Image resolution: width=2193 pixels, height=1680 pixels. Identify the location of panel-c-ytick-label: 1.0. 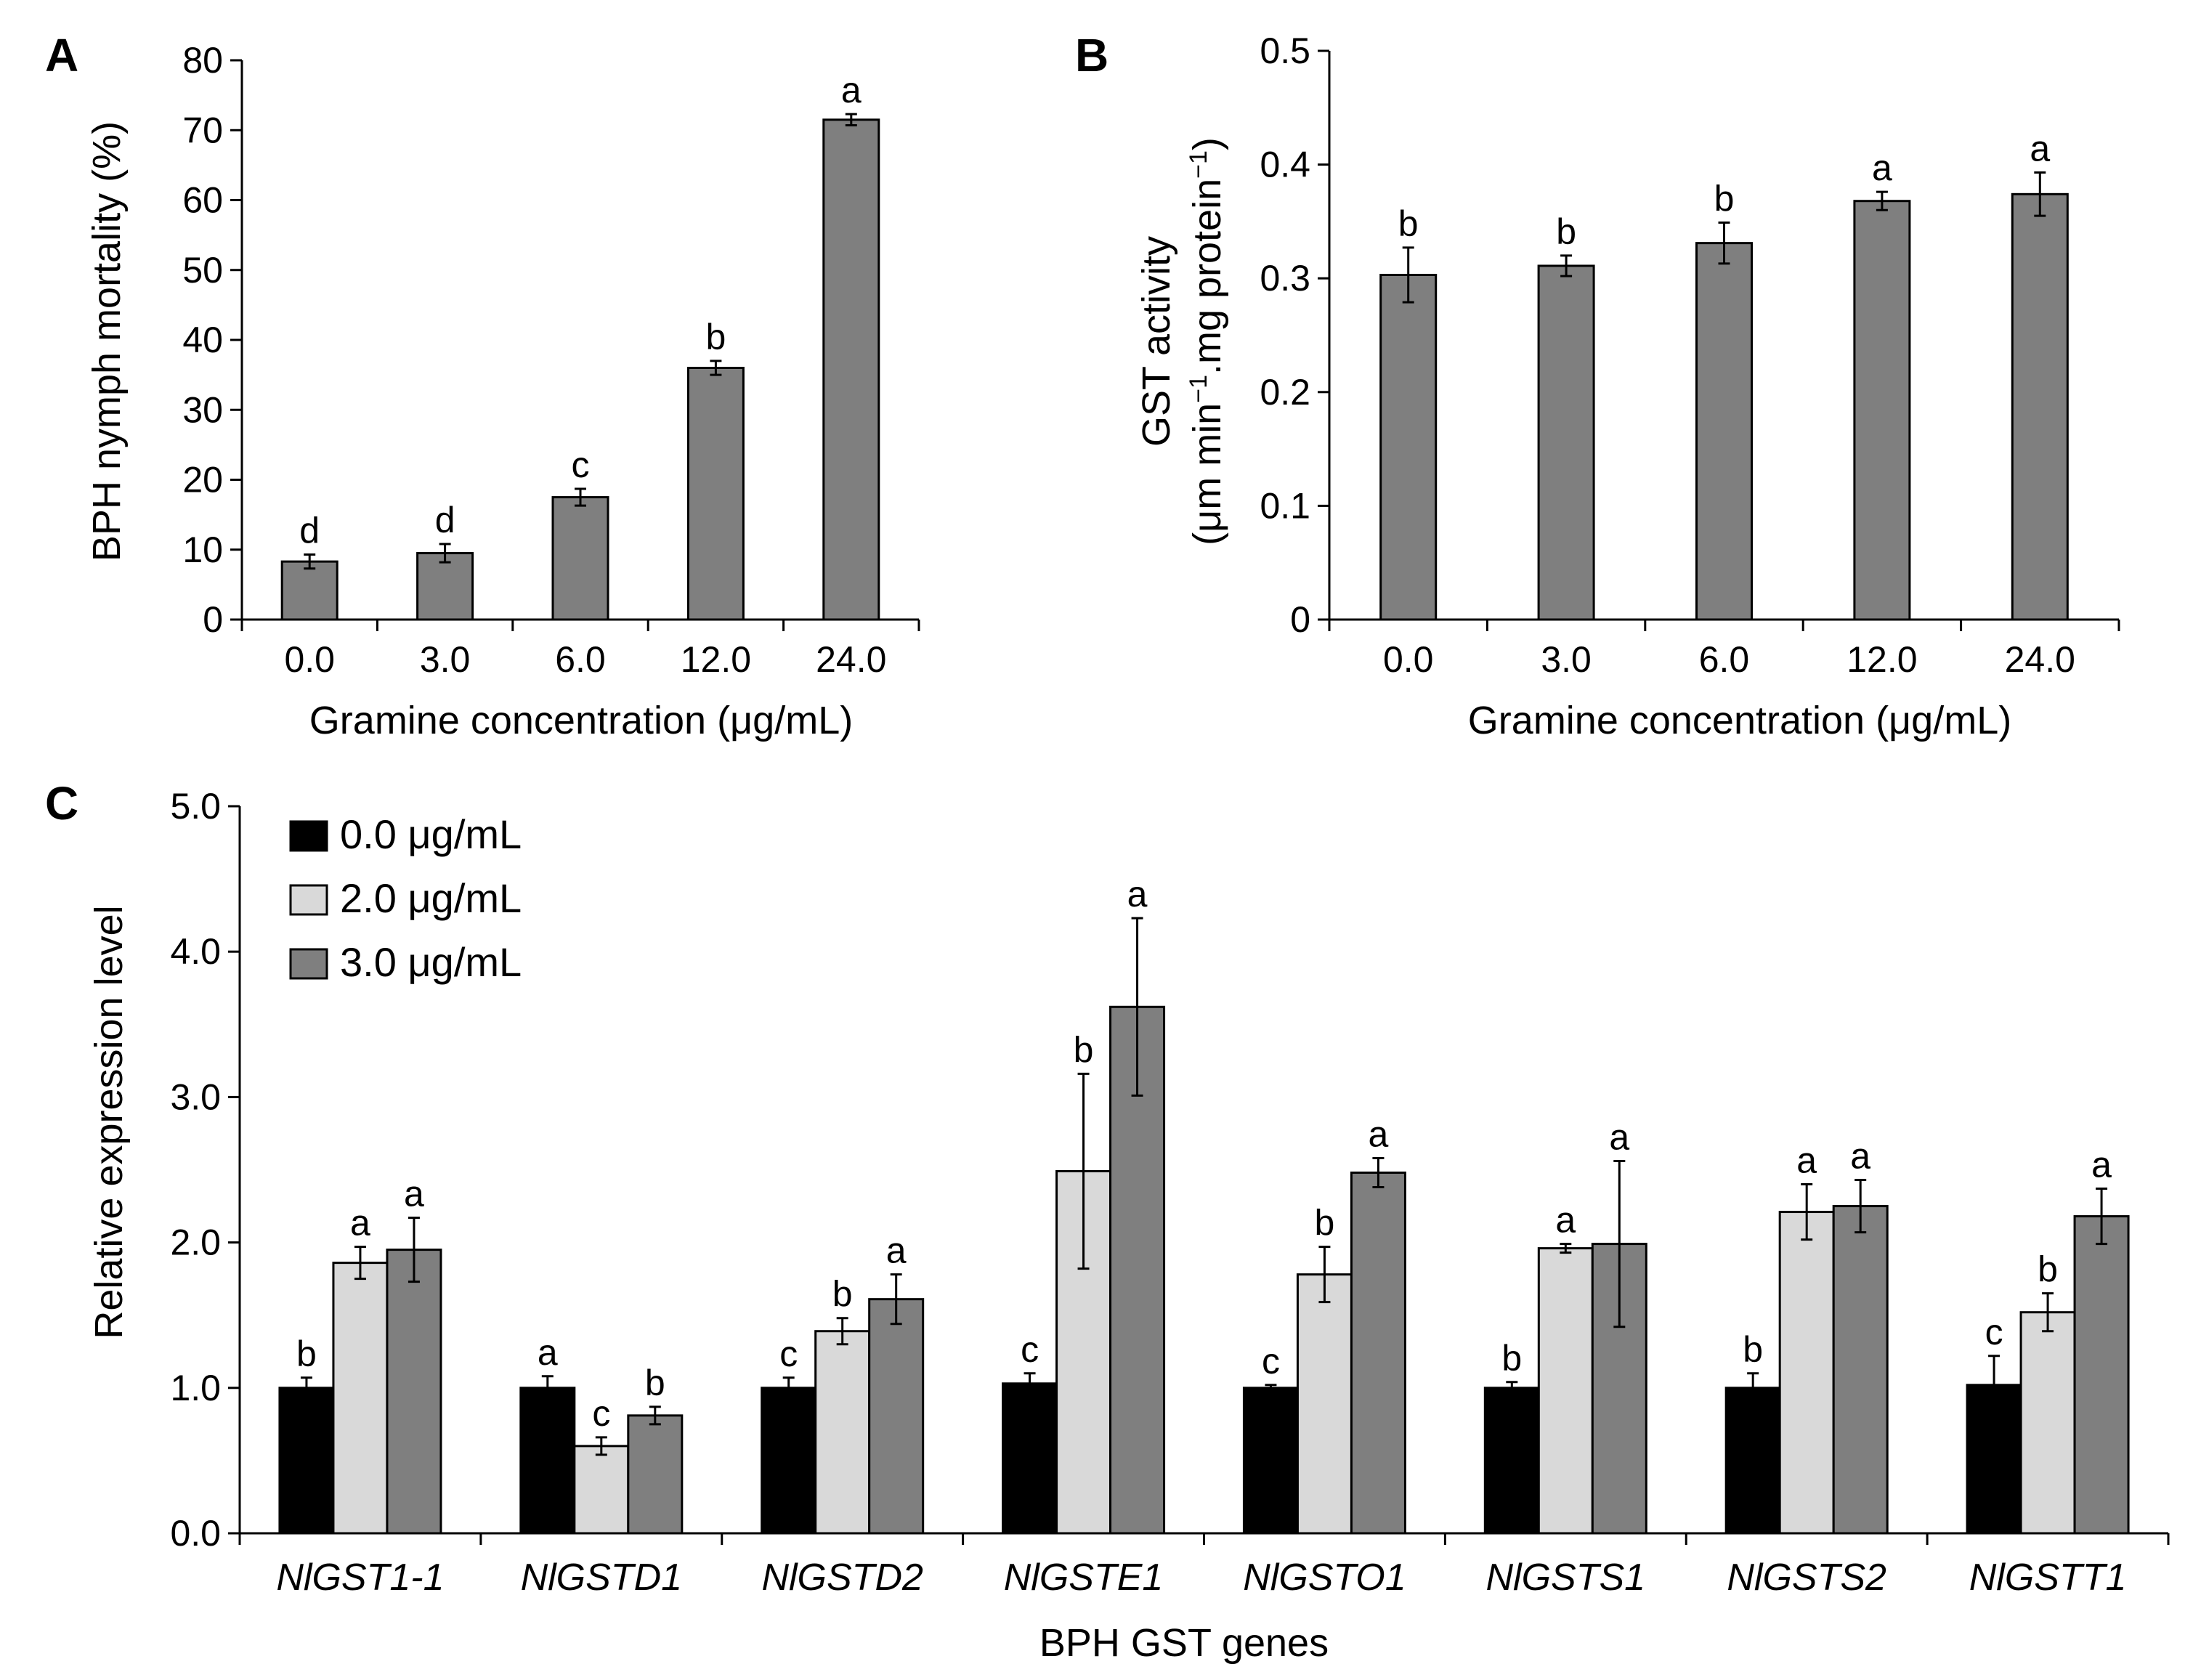
(195, 1388).